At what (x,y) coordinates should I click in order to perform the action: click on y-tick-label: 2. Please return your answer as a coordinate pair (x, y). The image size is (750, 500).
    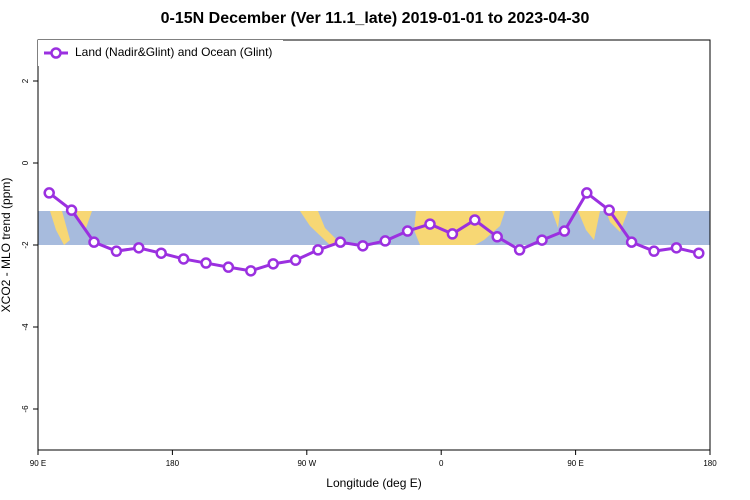
    Looking at the image, I should click on (25, 80).